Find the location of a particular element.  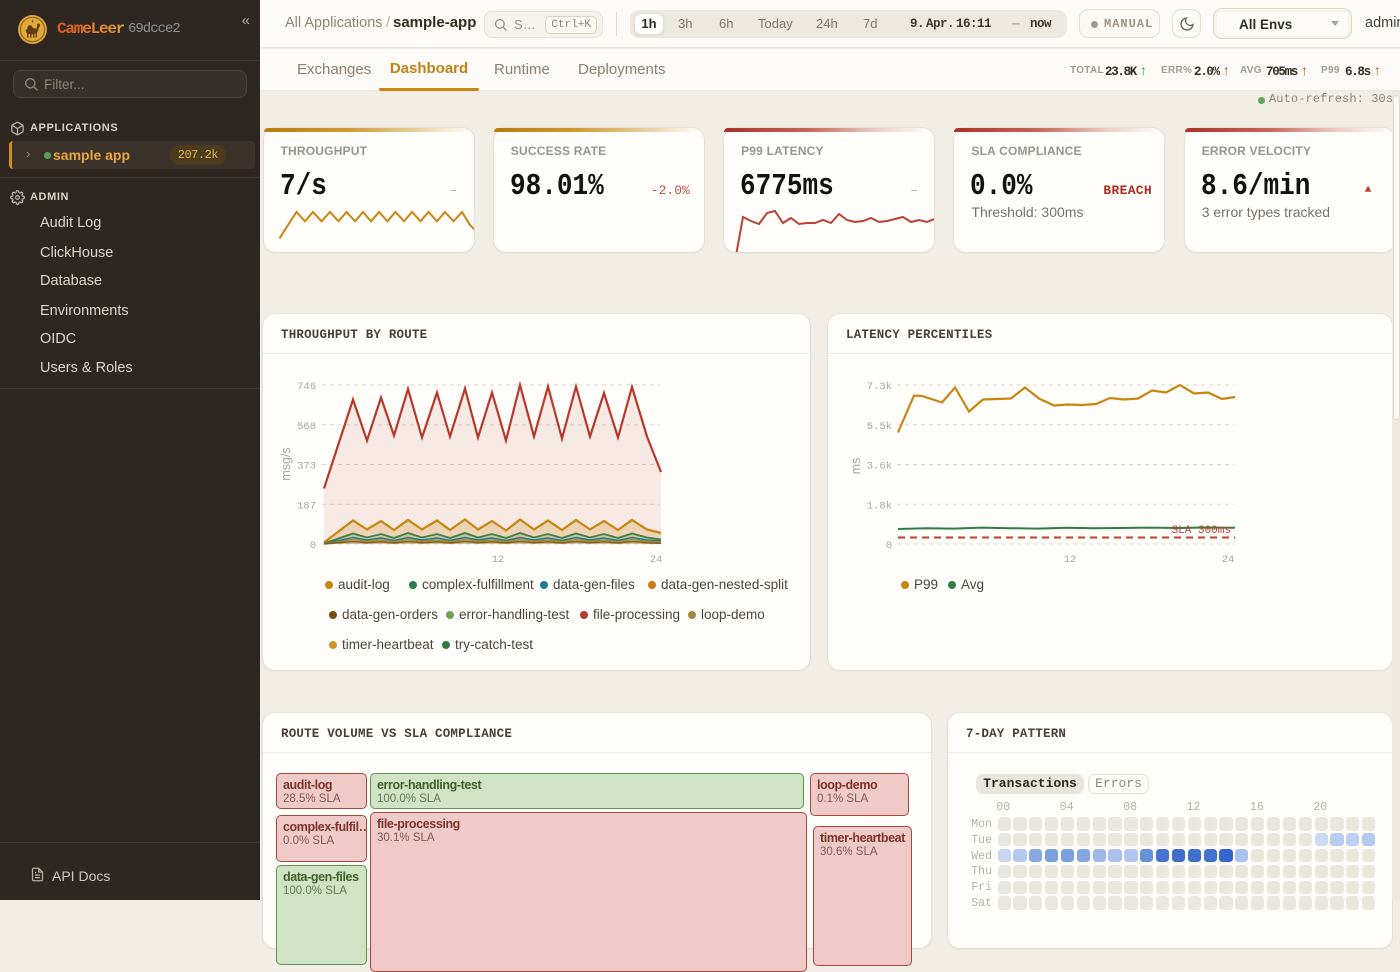

svg-text: SLA 300ms is located at coordinates (1201, 531).